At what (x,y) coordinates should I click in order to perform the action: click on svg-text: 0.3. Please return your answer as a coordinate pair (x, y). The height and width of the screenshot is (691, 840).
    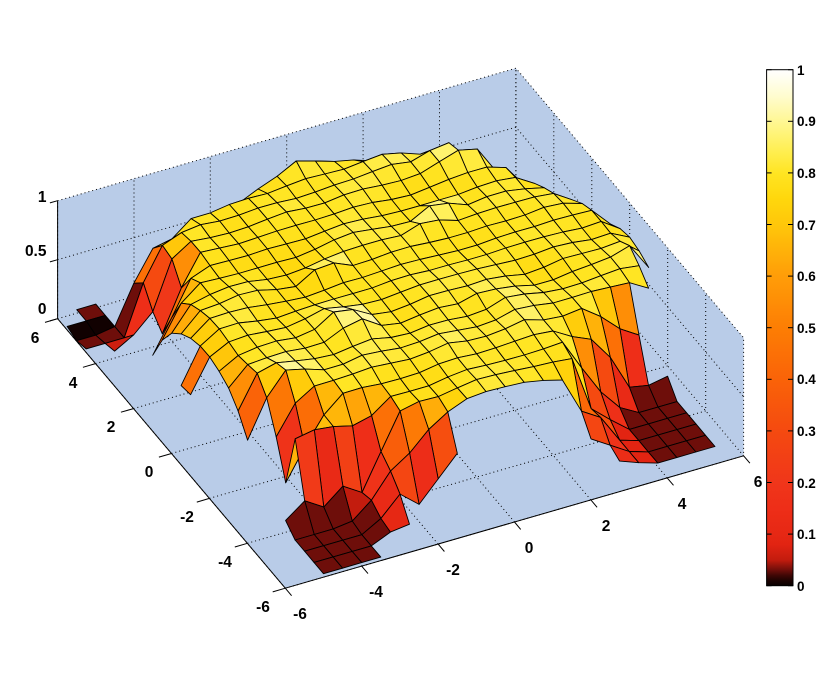
    Looking at the image, I should click on (806, 431).